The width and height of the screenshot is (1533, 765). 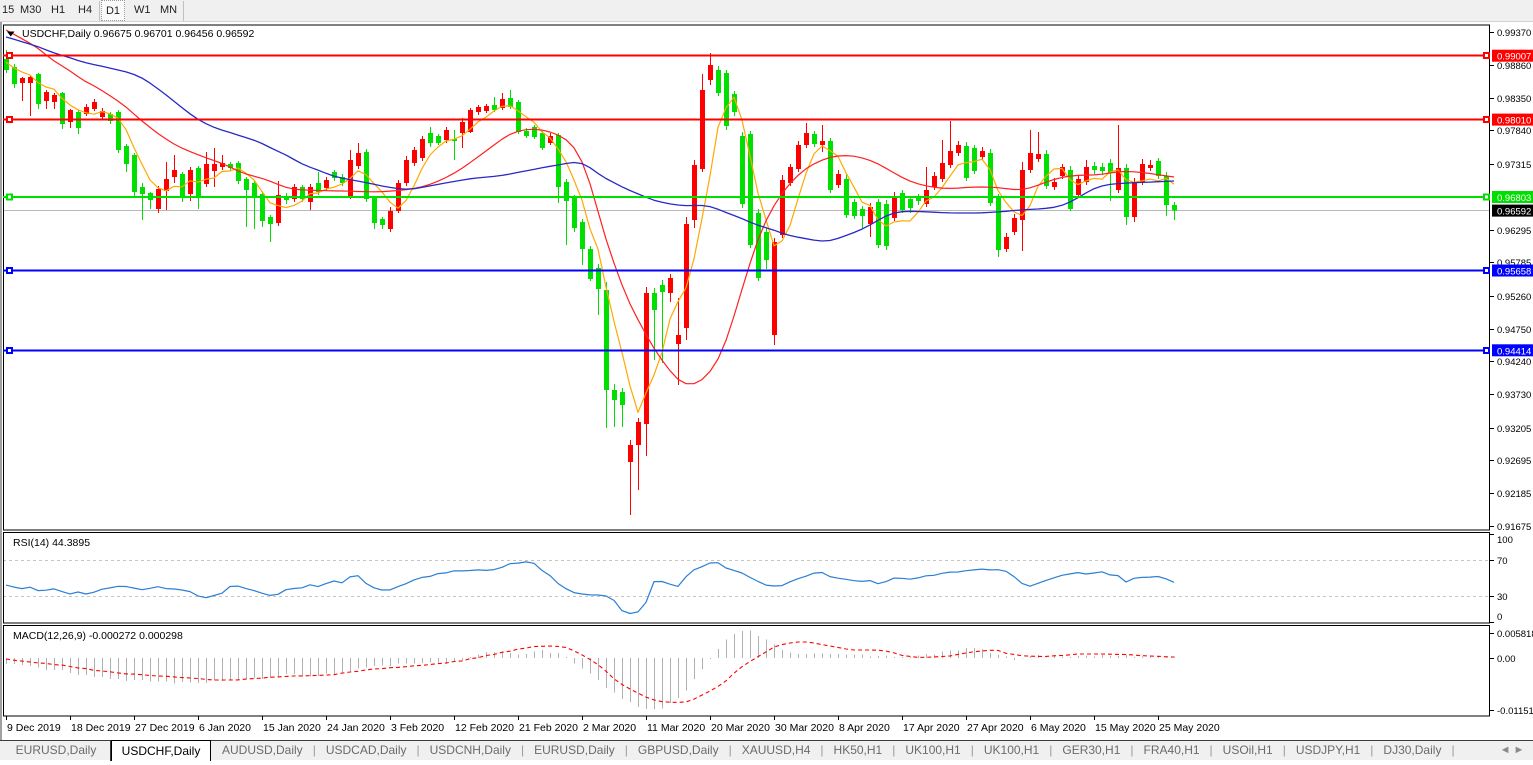 What do you see at coordinates (1515, 711) in the screenshot?
I see `svg-text: -0.011514` at bounding box center [1515, 711].